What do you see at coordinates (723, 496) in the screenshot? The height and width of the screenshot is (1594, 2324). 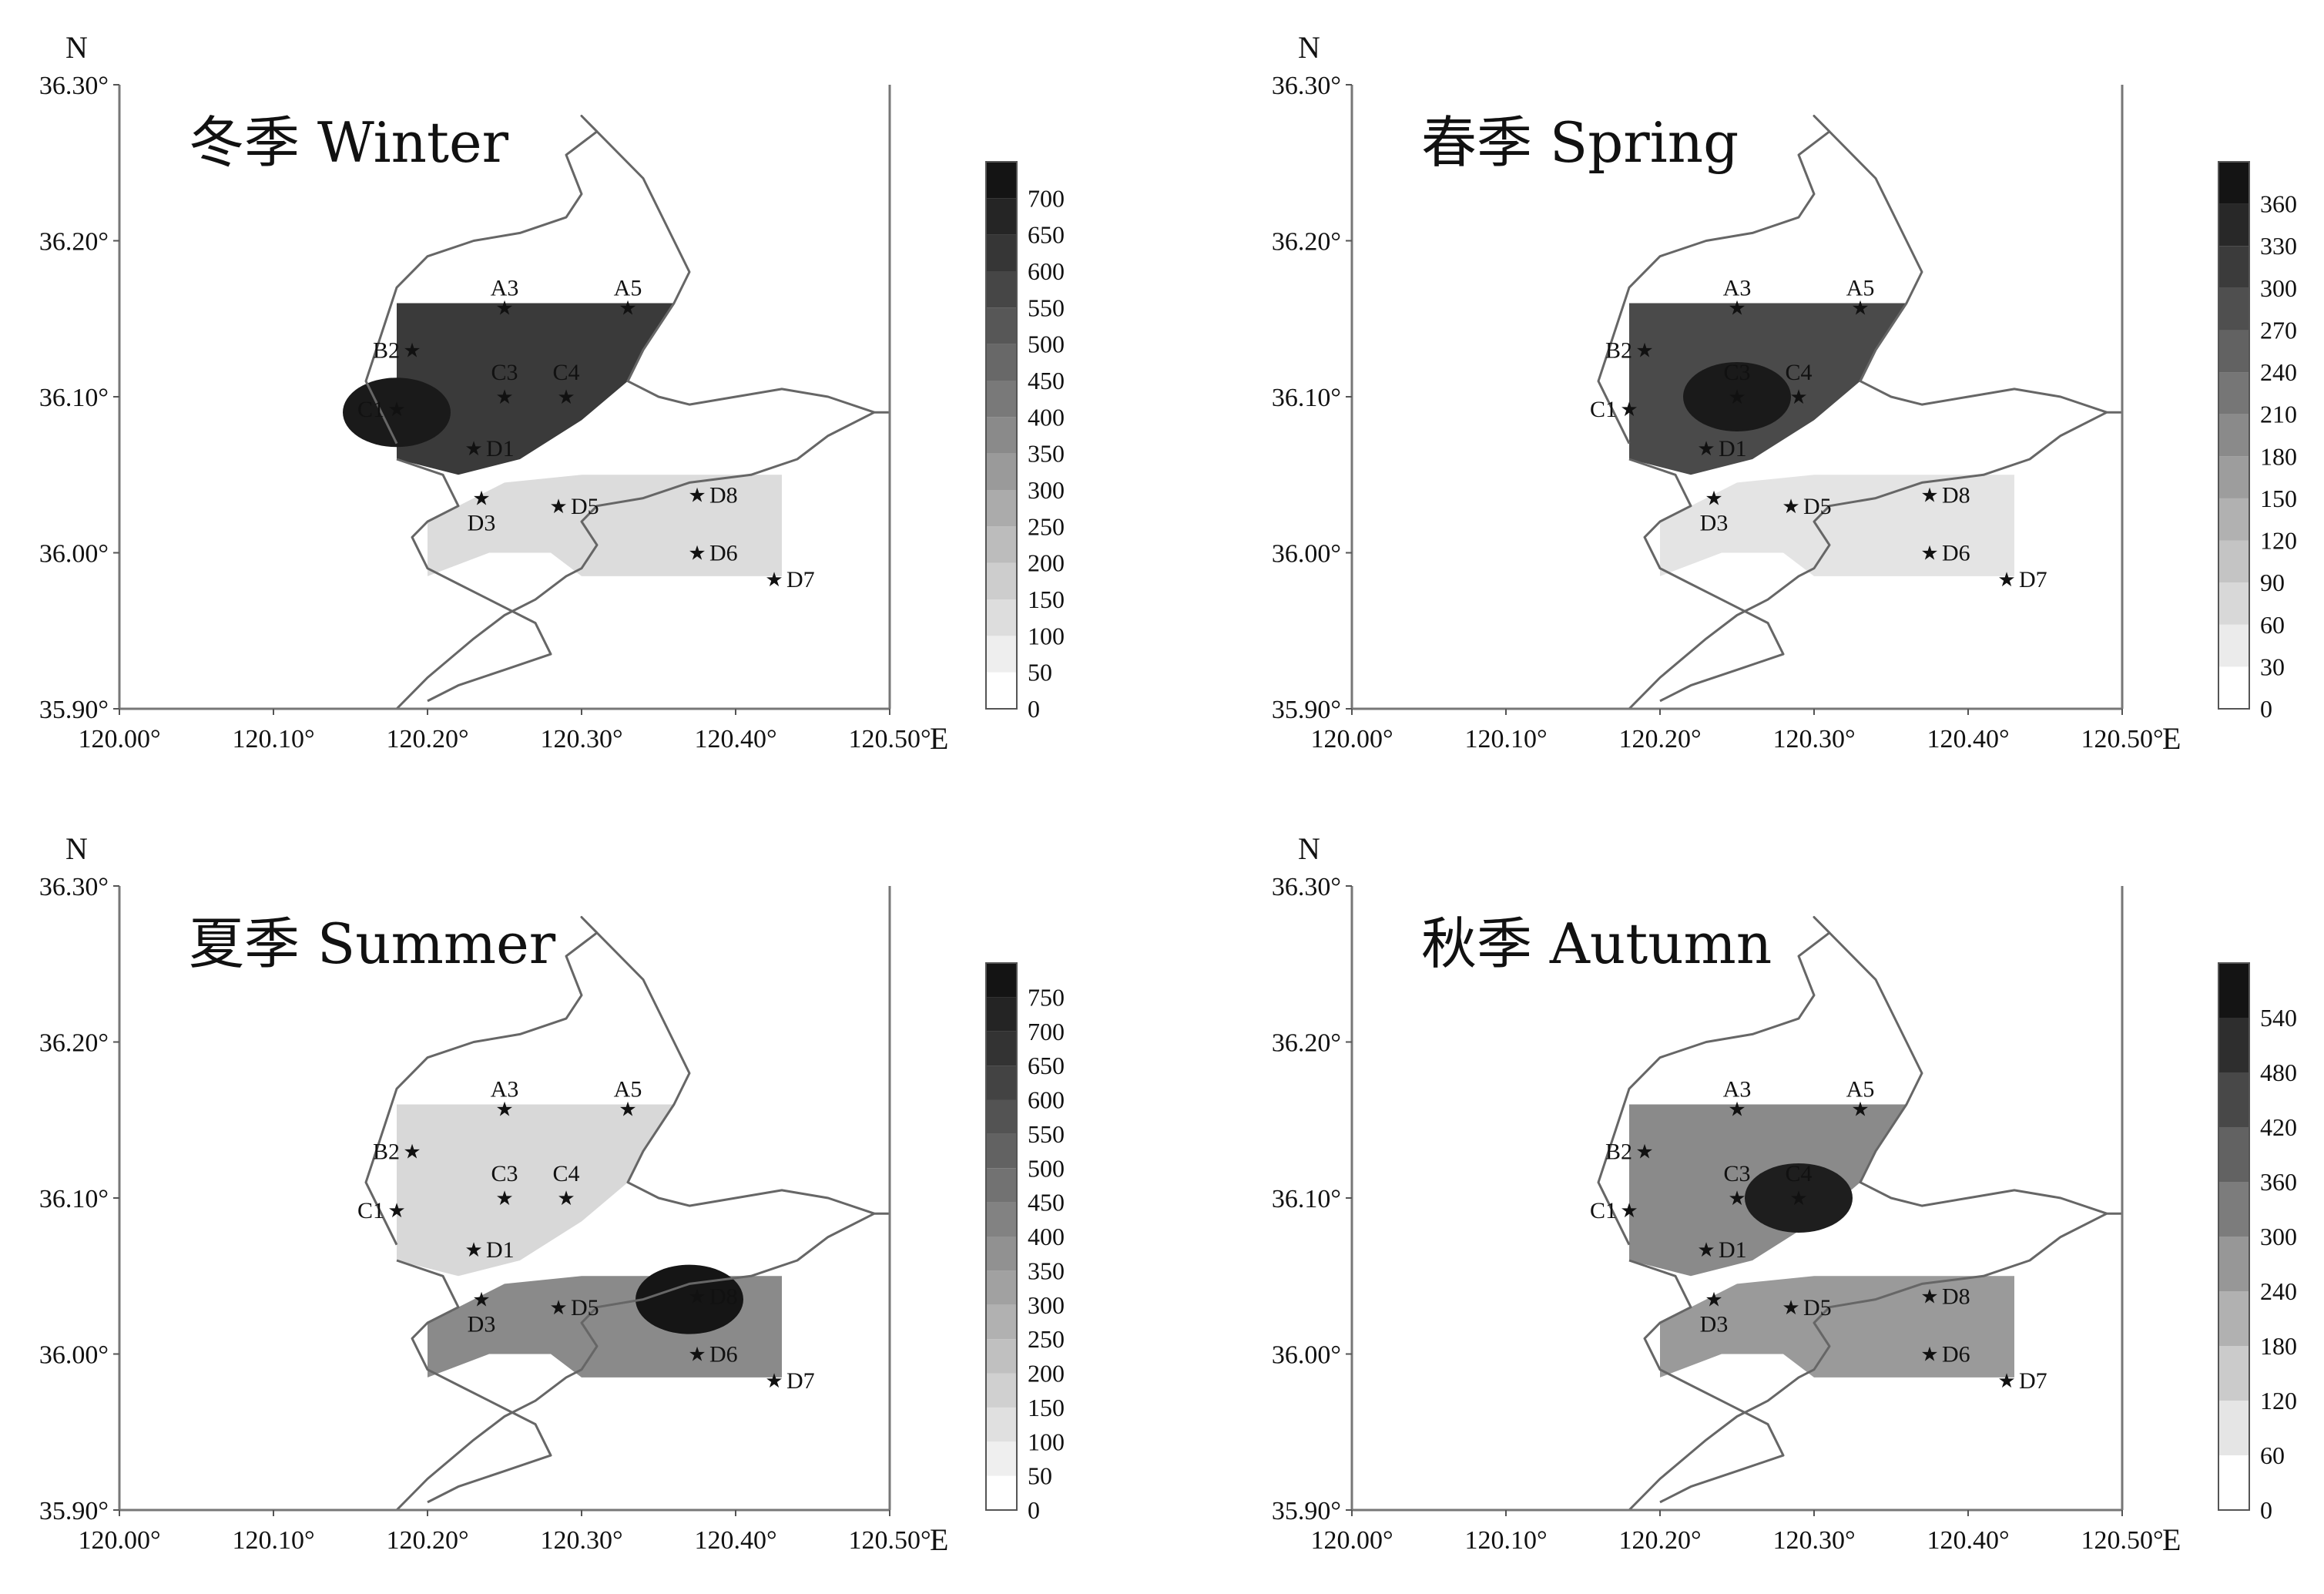 I see `station-label: D8` at bounding box center [723, 496].